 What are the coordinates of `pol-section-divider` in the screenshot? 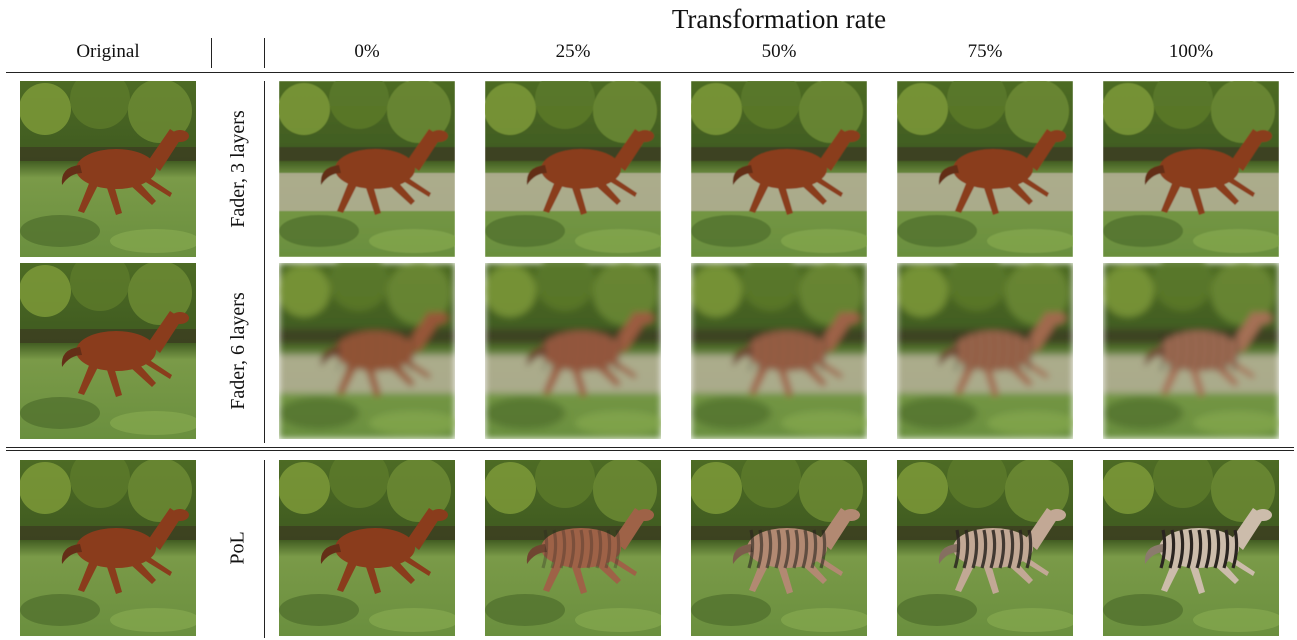 It's located at (264, 549).